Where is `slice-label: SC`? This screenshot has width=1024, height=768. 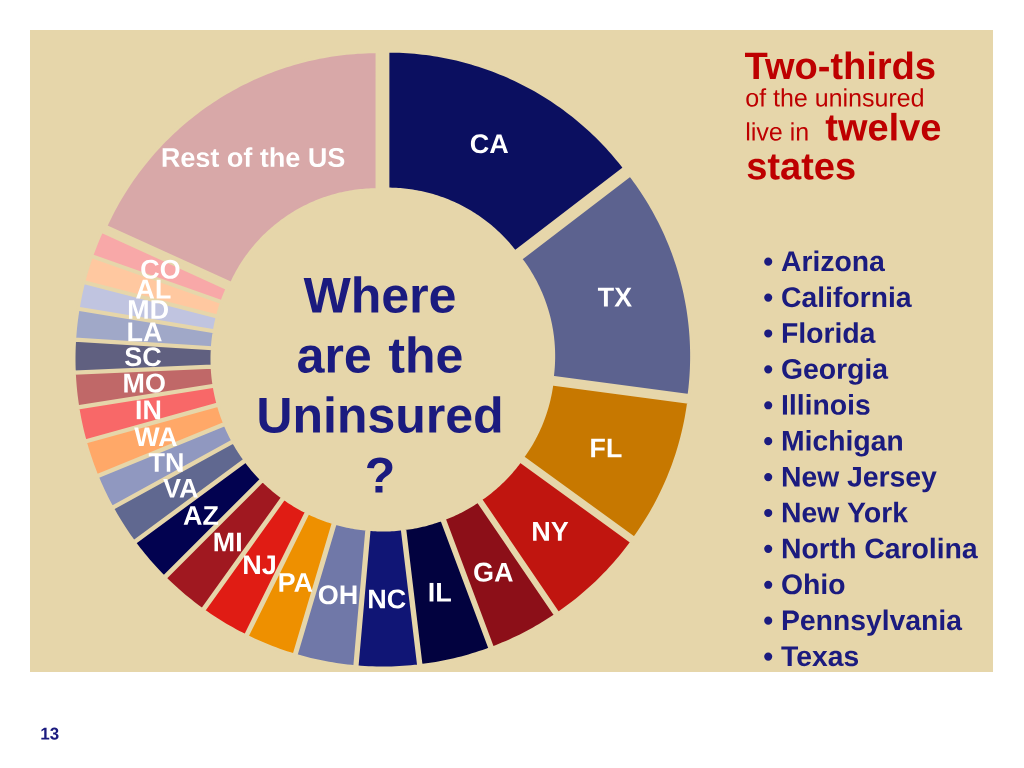 slice-label: SC is located at coordinates (143, 357).